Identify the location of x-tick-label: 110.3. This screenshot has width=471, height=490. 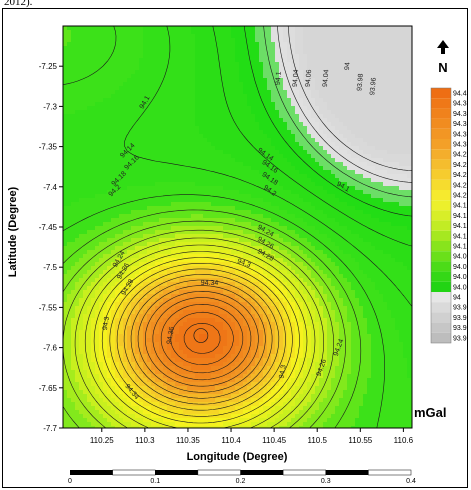
(145, 440).